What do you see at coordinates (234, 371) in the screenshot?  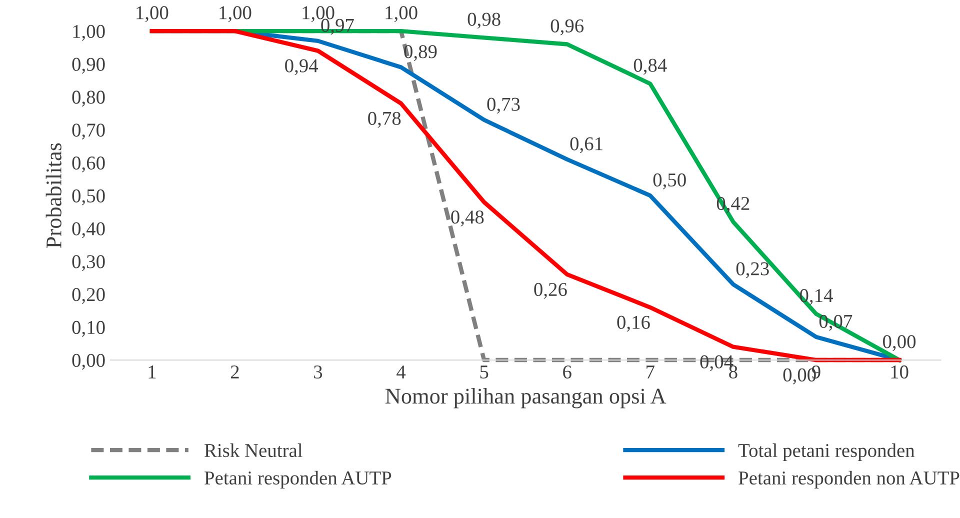 I see `x-tick-label: 2` at bounding box center [234, 371].